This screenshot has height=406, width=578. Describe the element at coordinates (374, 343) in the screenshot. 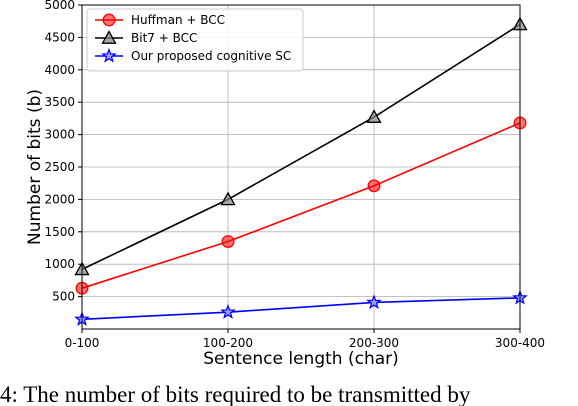

I see `x-tick-label: 200-300` at that location.